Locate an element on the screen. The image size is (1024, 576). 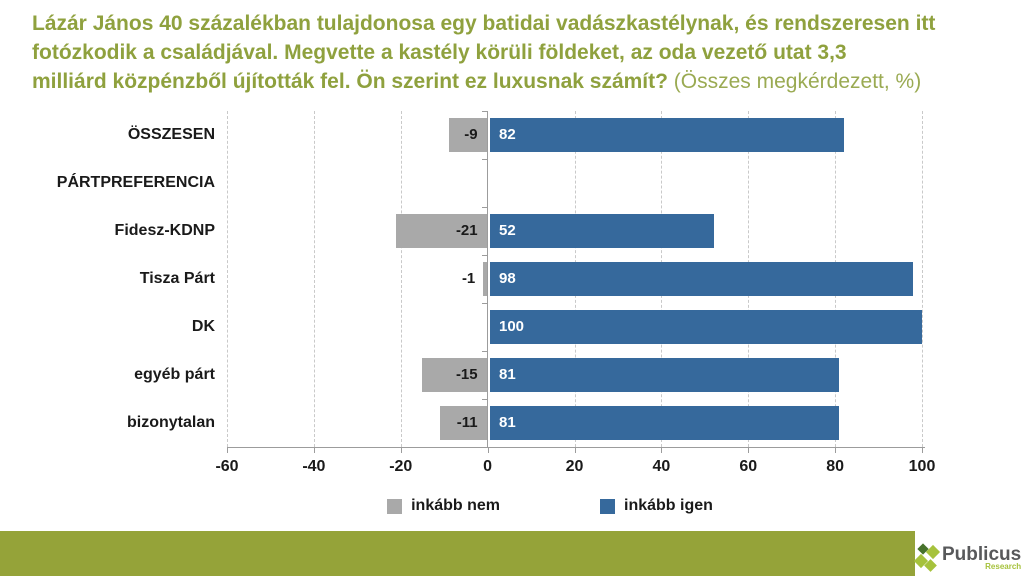
publicus-logo-text: Publicus Research is located at coordinates (981, 558).